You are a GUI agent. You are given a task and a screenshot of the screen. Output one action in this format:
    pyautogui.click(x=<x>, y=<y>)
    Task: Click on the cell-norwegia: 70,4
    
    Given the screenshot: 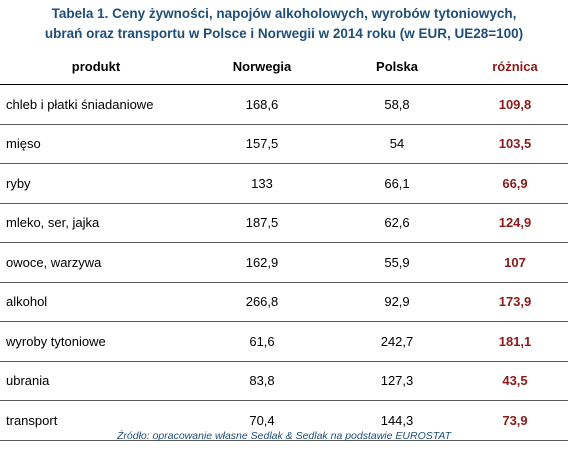 What is the action you would take?
    pyautogui.click(x=262, y=420)
    